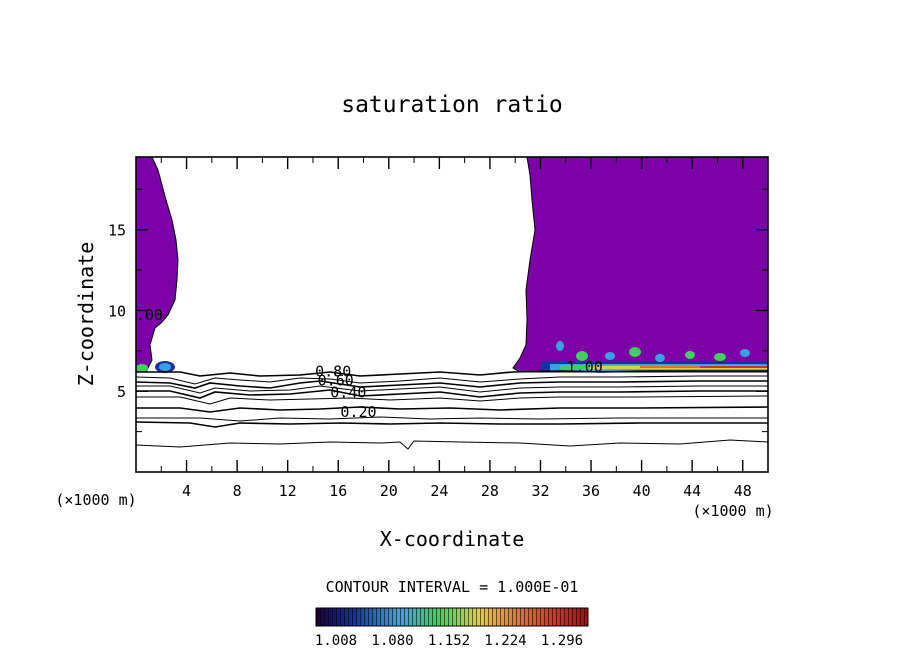 The width and height of the screenshot is (904, 654). What do you see at coordinates (392, 641) in the screenshot?
I see `colorbar-tick-label: 1.080` at bounding box center [392, 641].